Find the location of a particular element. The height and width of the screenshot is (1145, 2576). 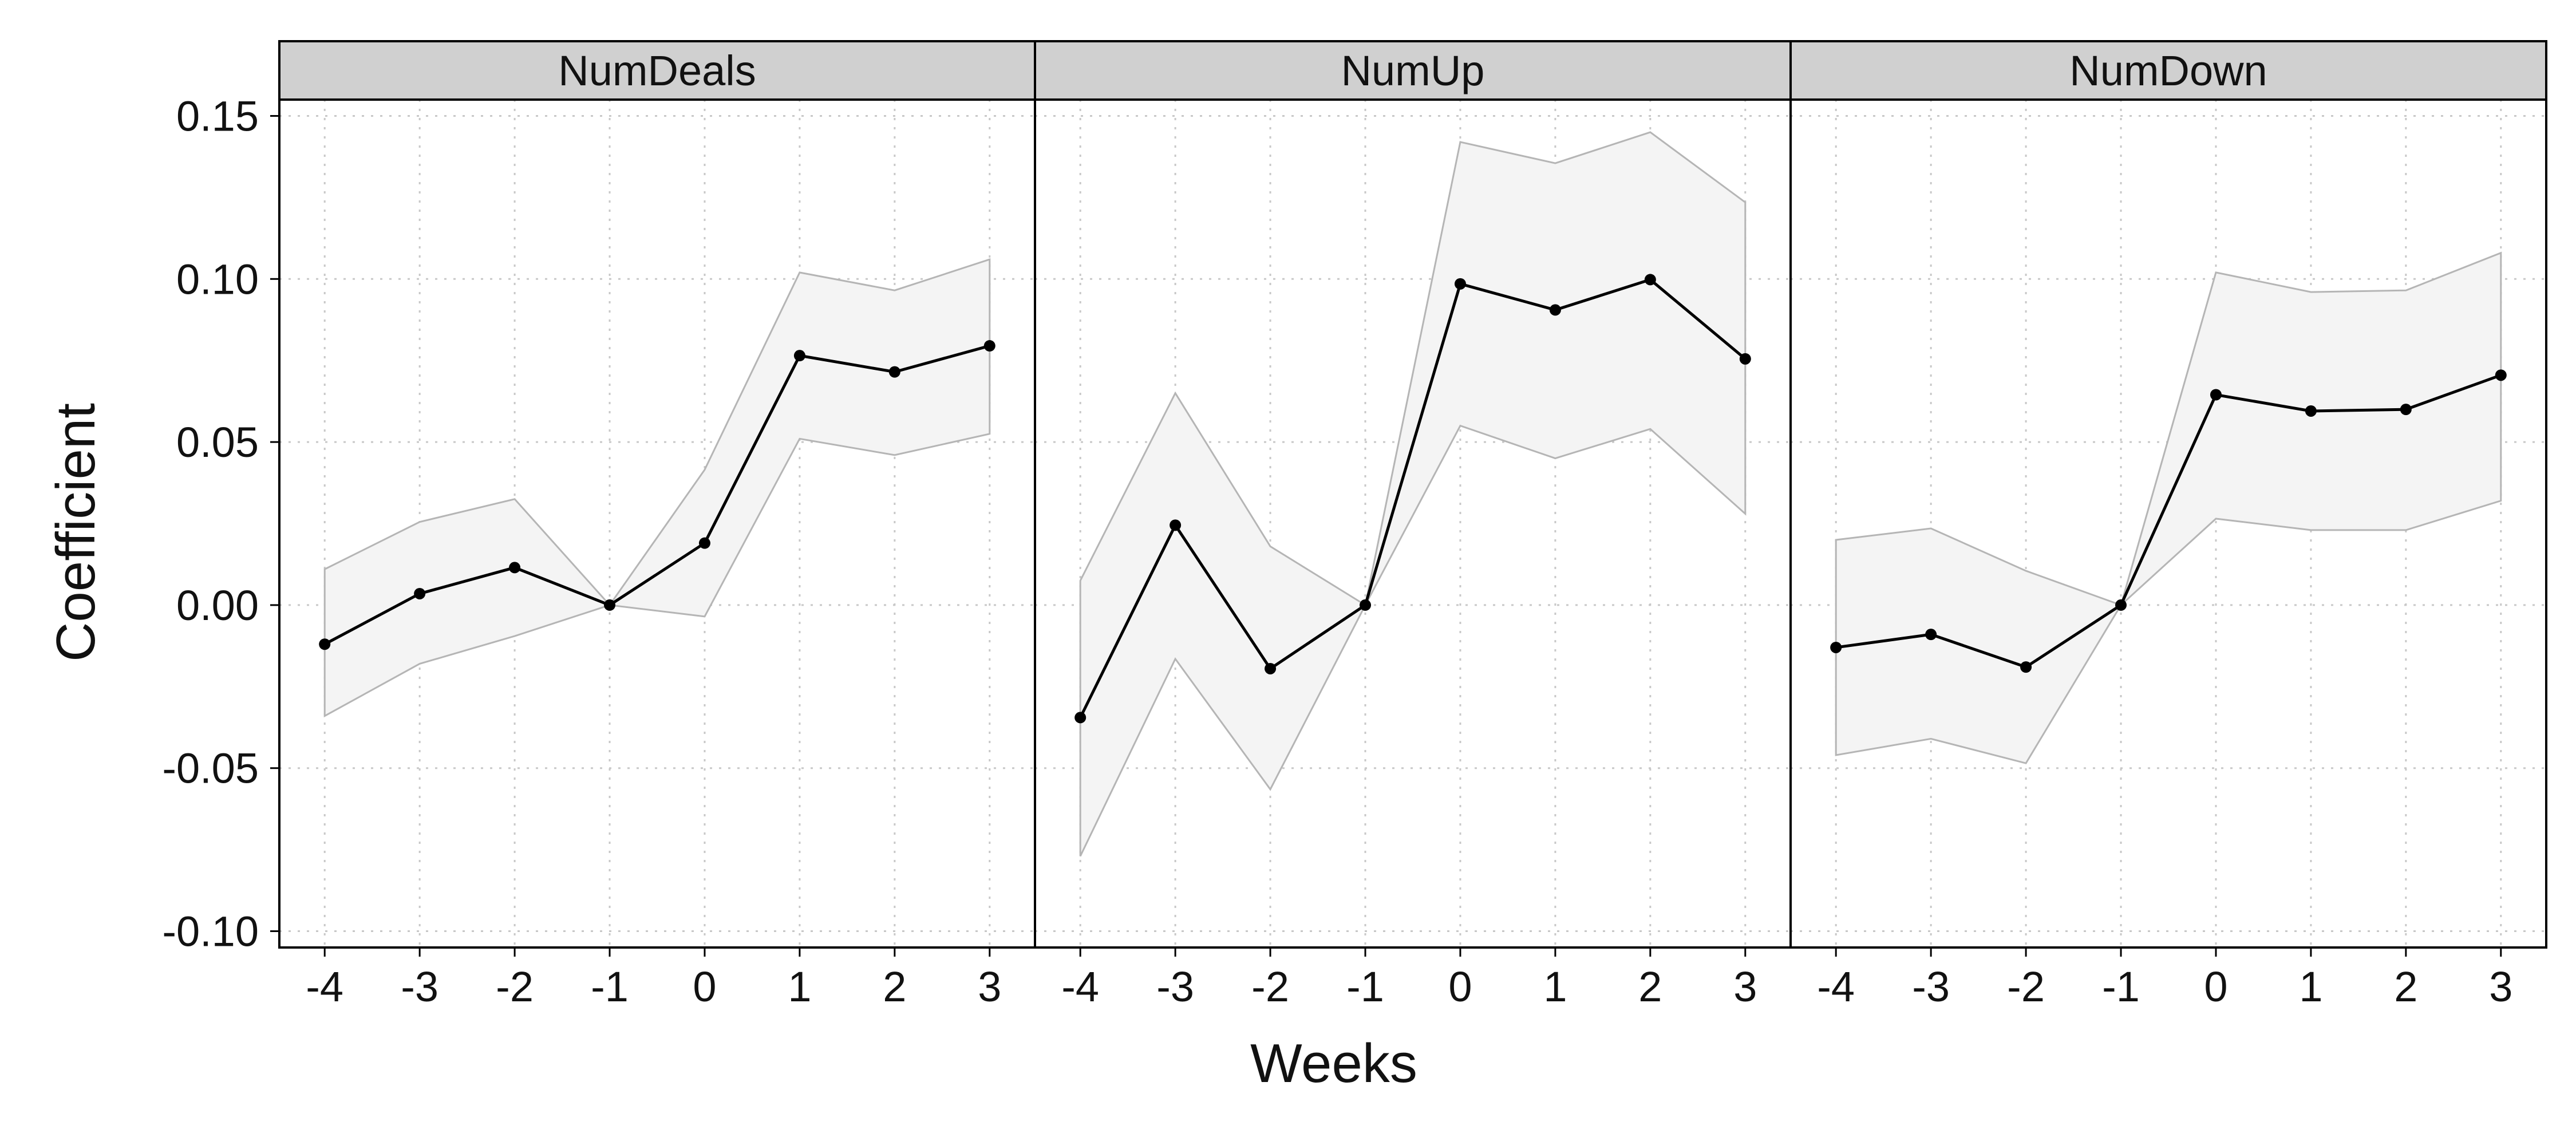

x-axis-title: Weeks is located at coordinates (1333, 1063).